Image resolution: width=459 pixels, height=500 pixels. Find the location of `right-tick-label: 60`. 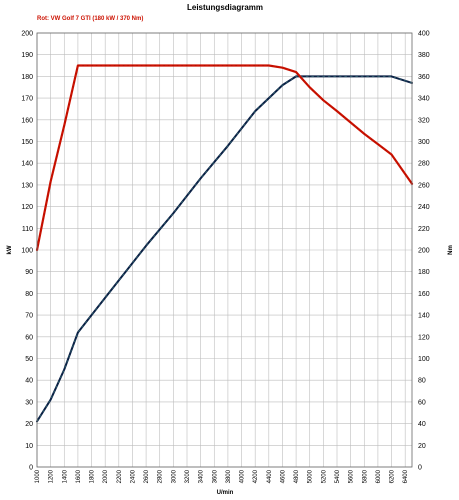

right-tick-label: 60 is located at coordinates (422, 402).